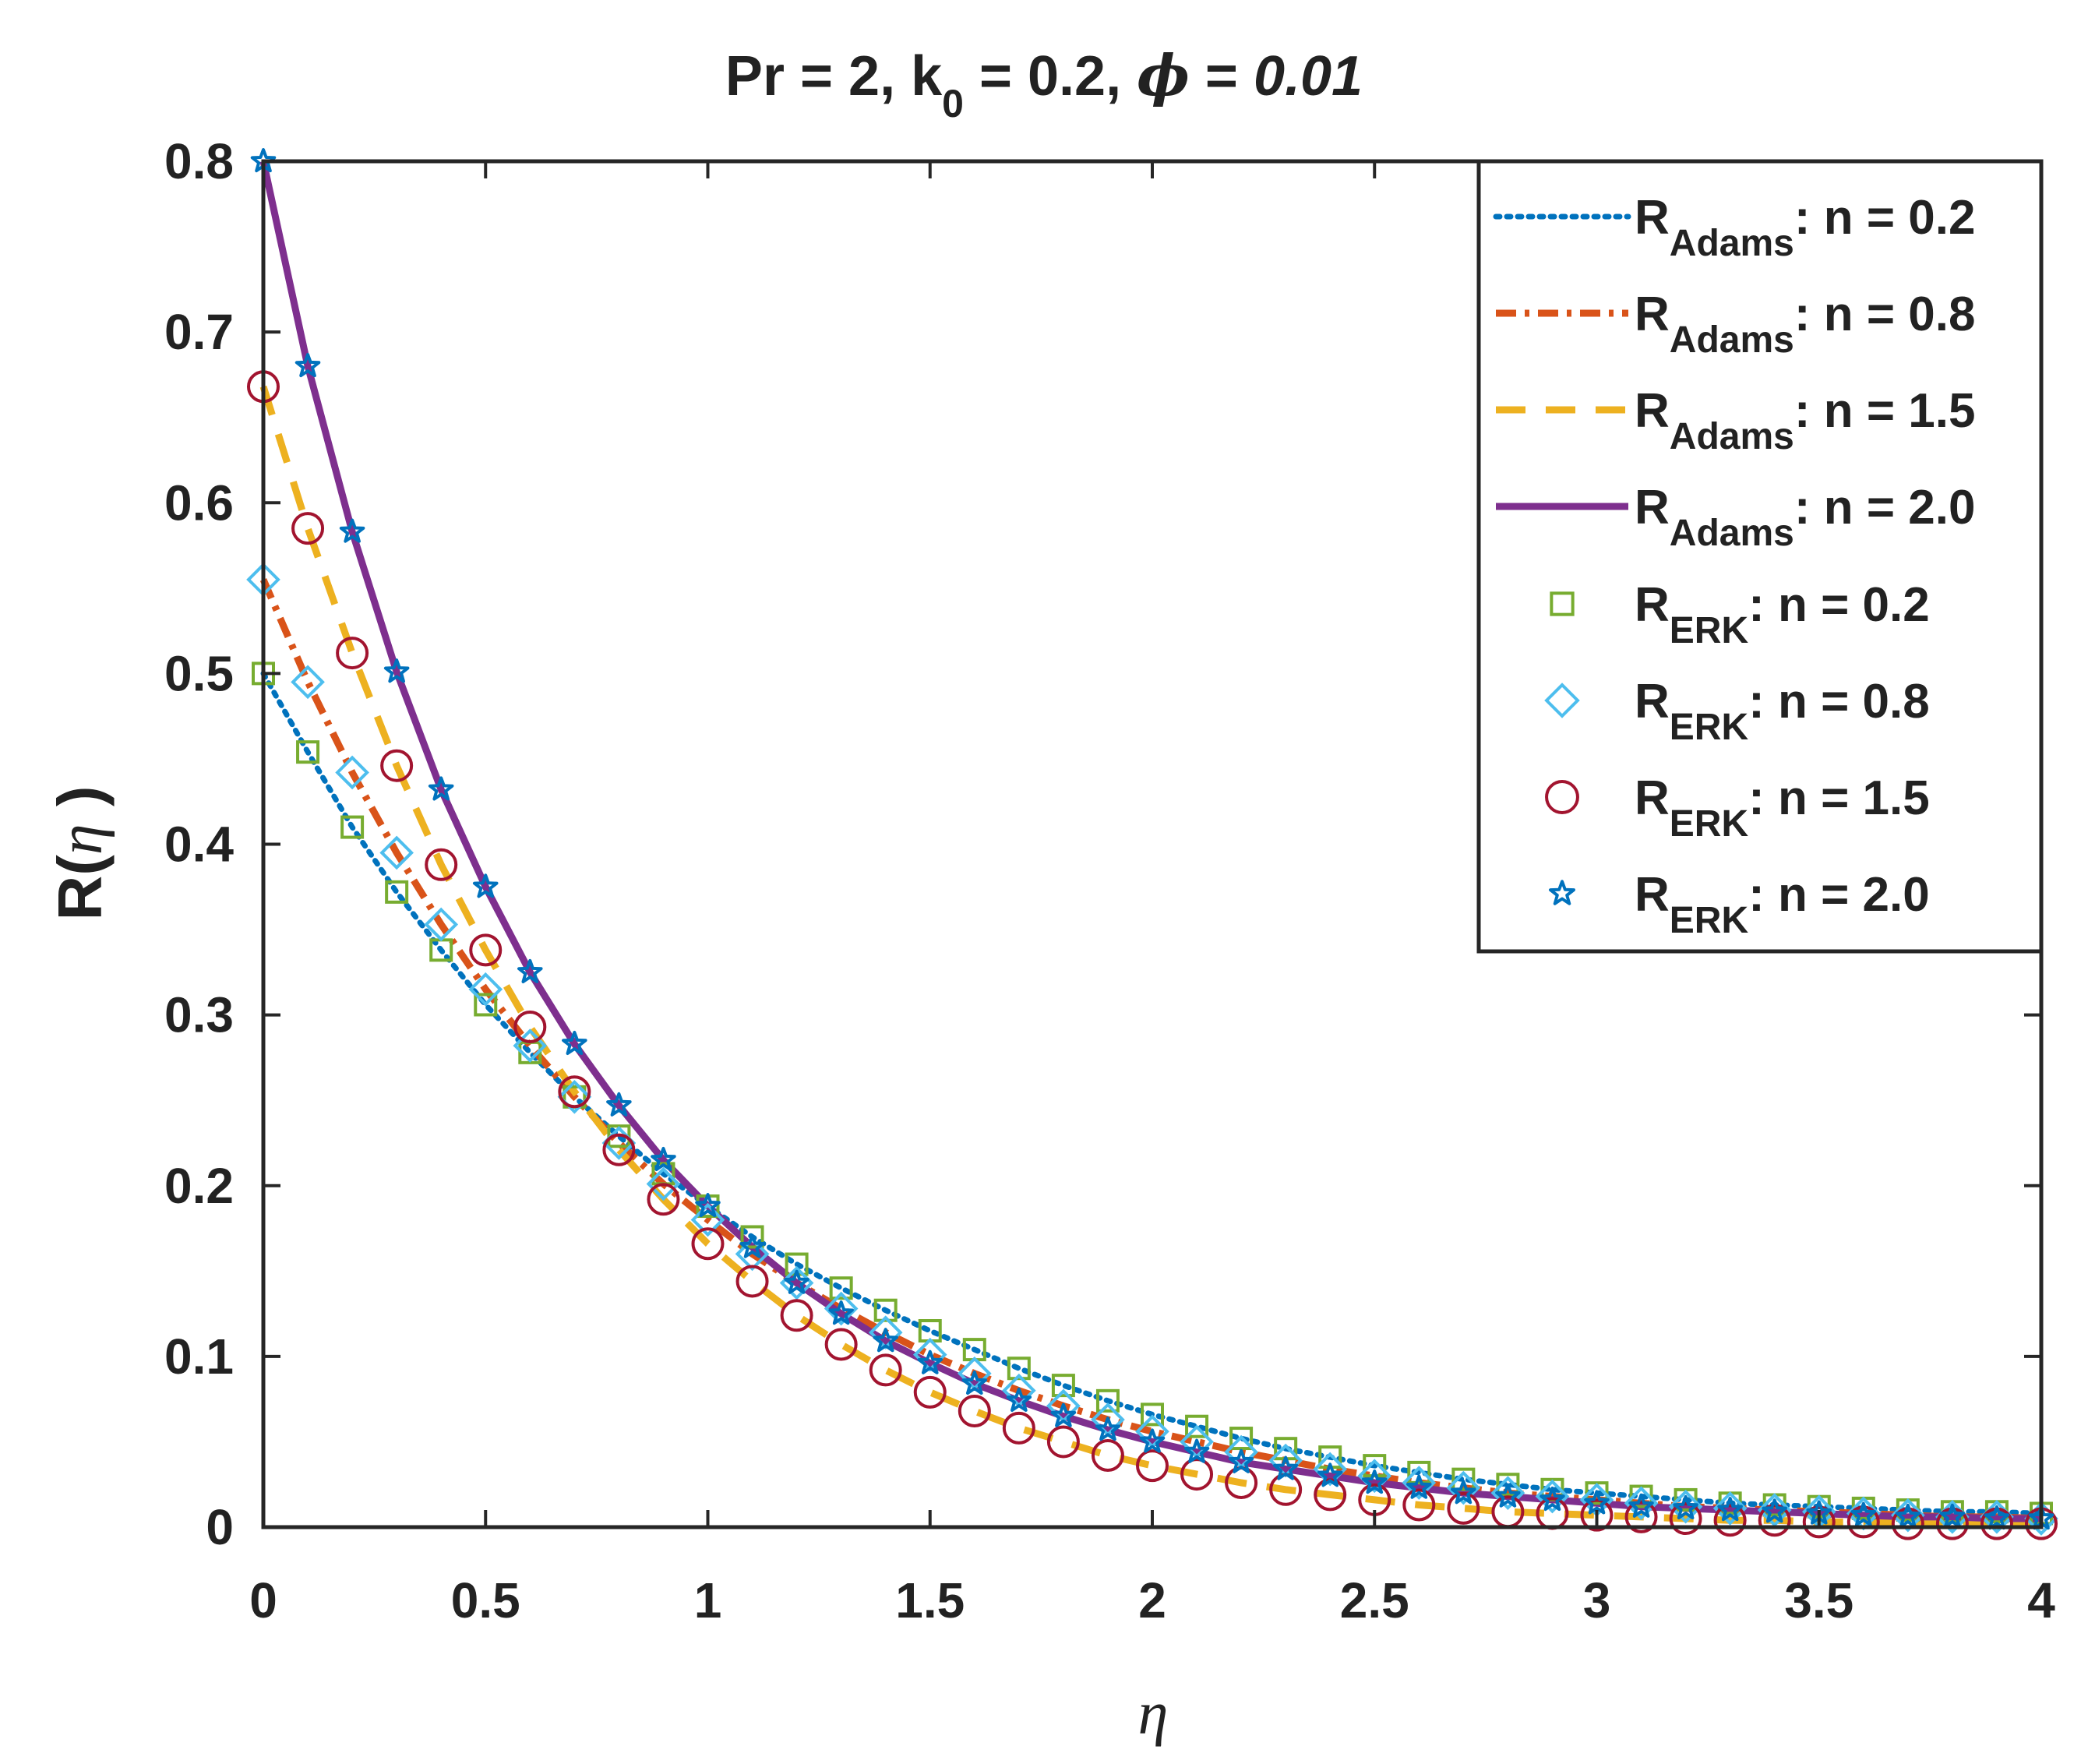 The width and height of the screenshot is (2088, 1764). Describe the element at coordinates (1782, 808) in the screenshot. I see `legend-label-7: RERK: n = 1.5` at that location.